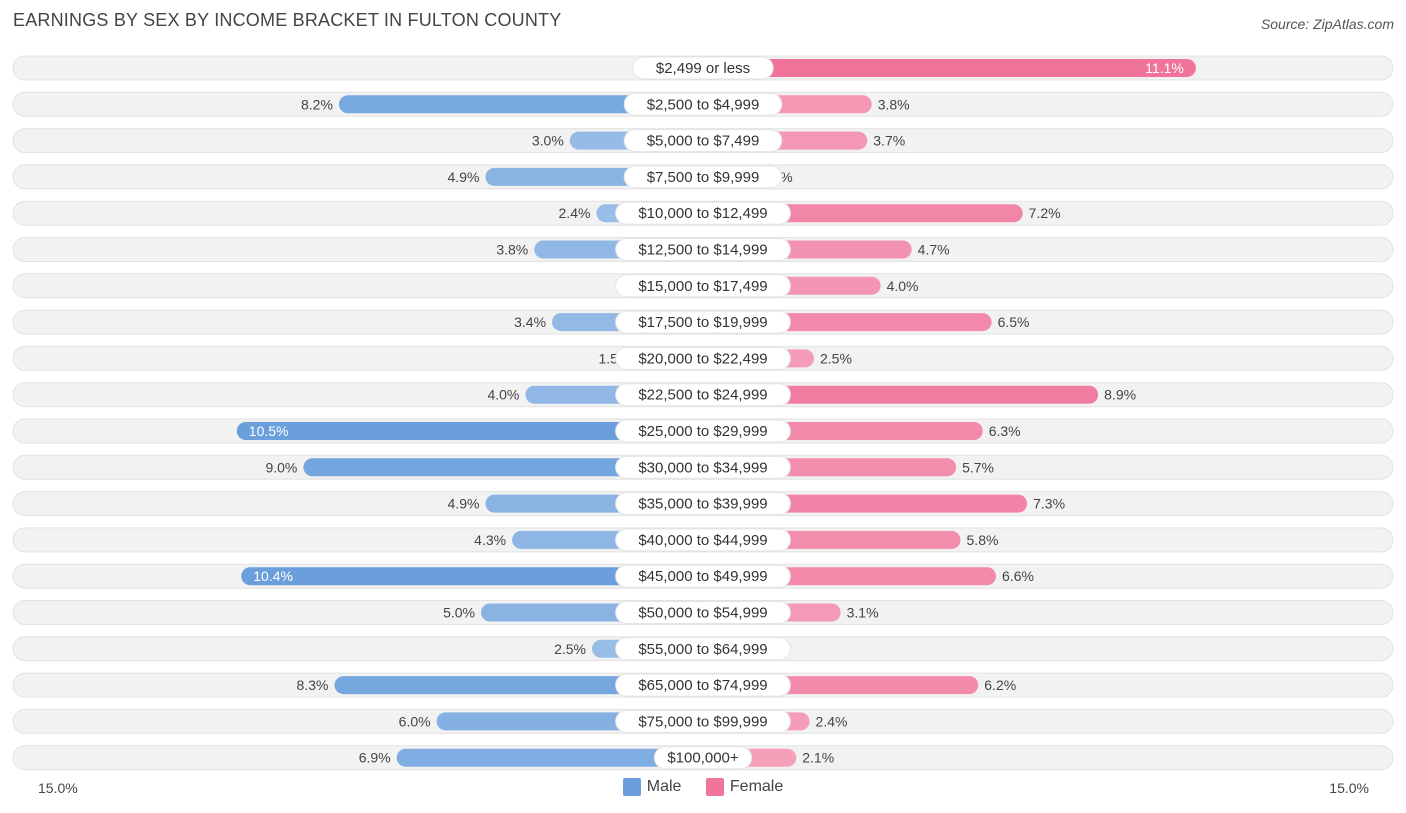 The image size is (1406, 813). What do you see at coordinates (575, 213) in the screenshot?
I see `male-value-label: 2.4%` at bounding box center [575, 213].